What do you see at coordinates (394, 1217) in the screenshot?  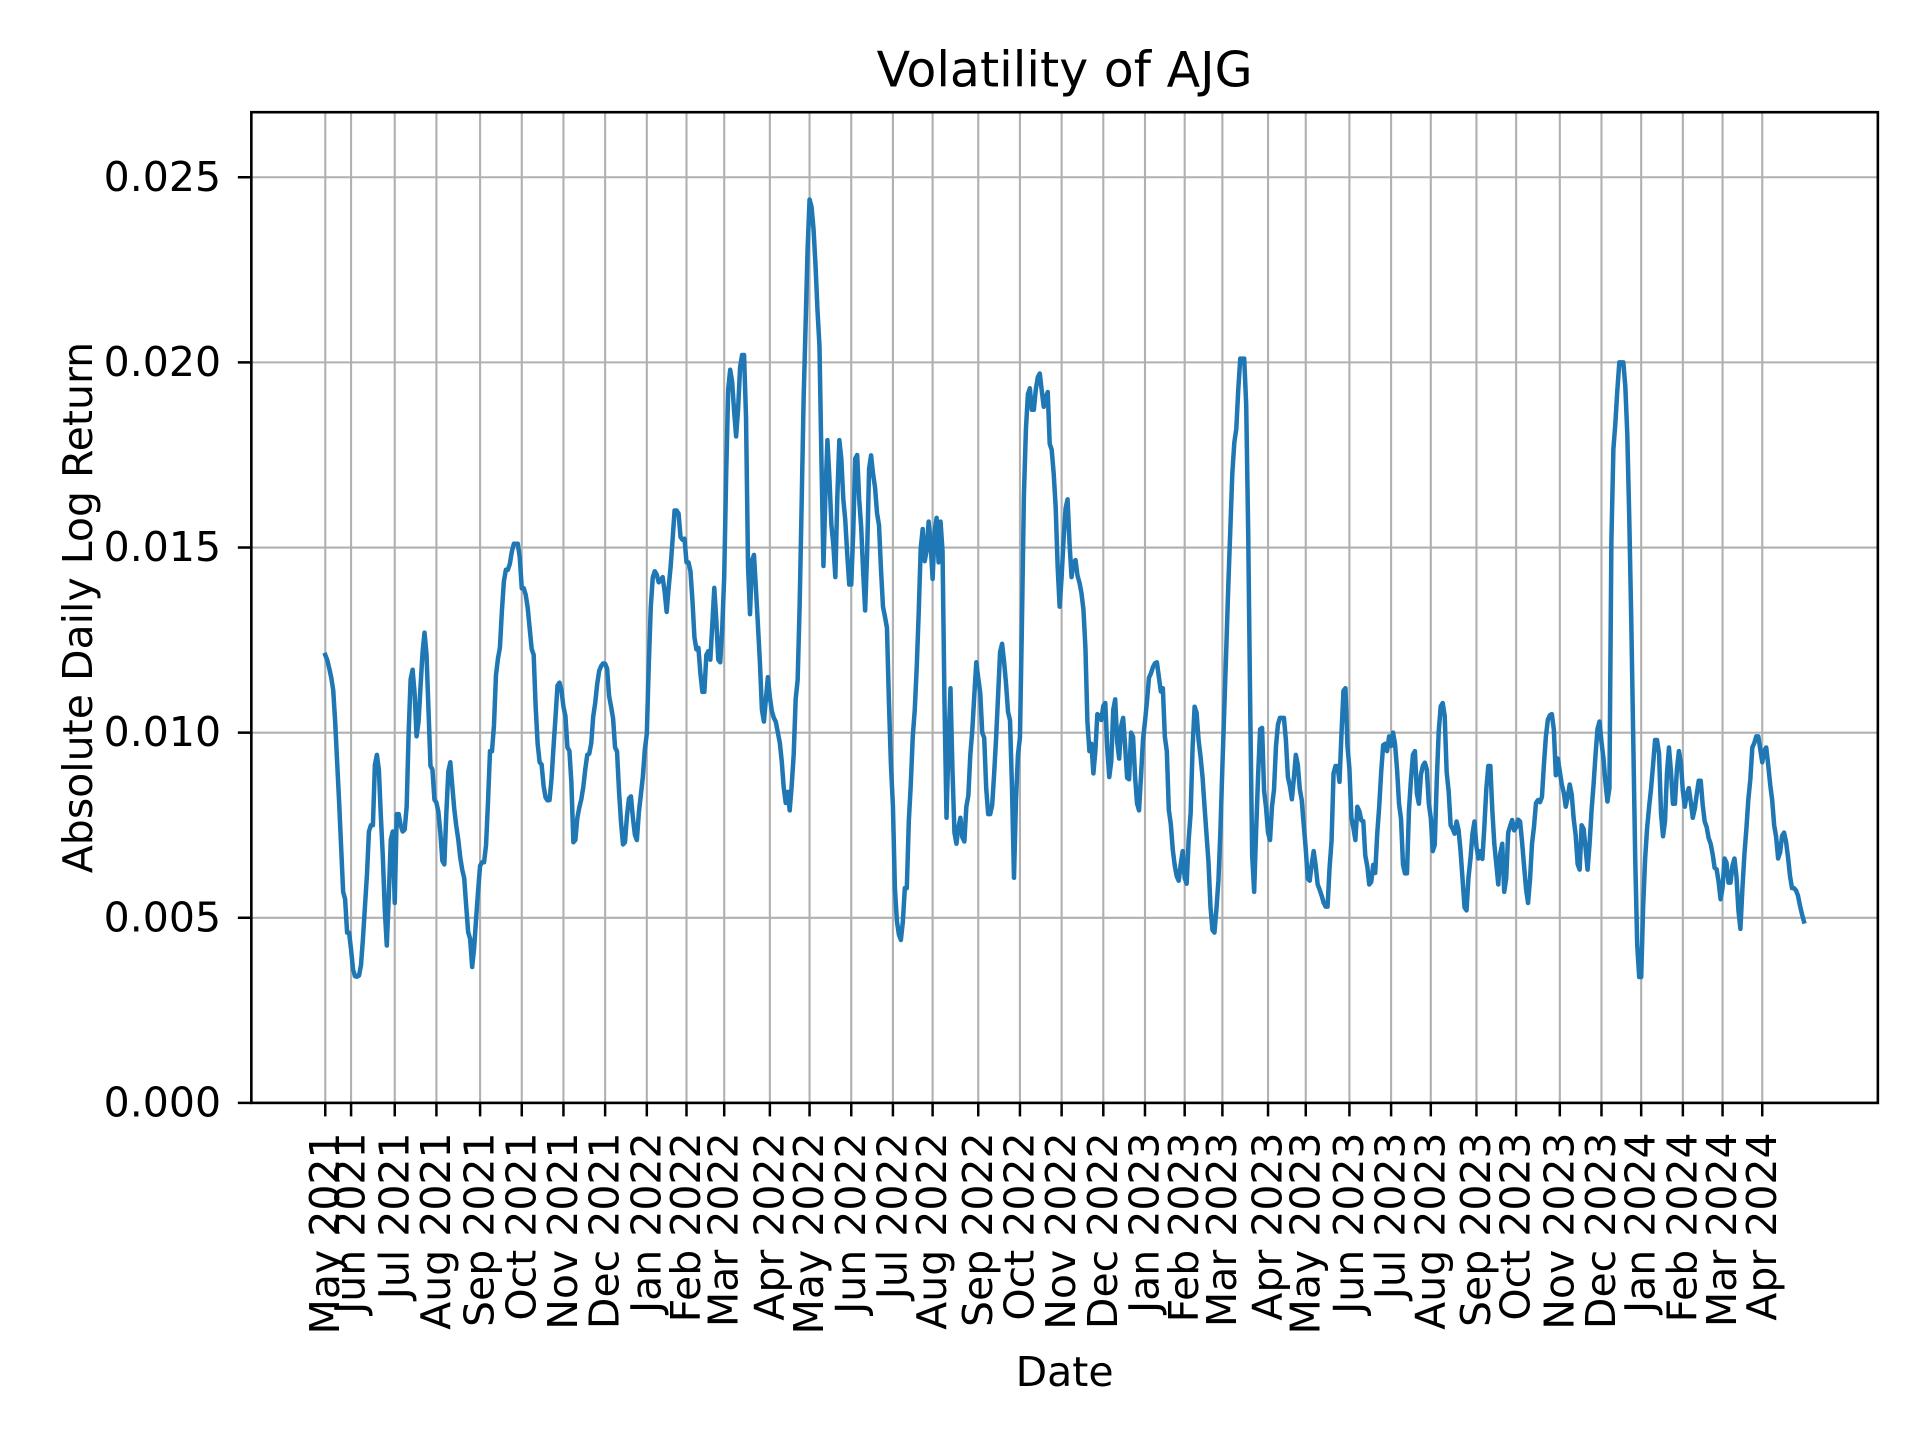 I see `x-tick-label: Jul 2021` at bounding box center [394, 1217].